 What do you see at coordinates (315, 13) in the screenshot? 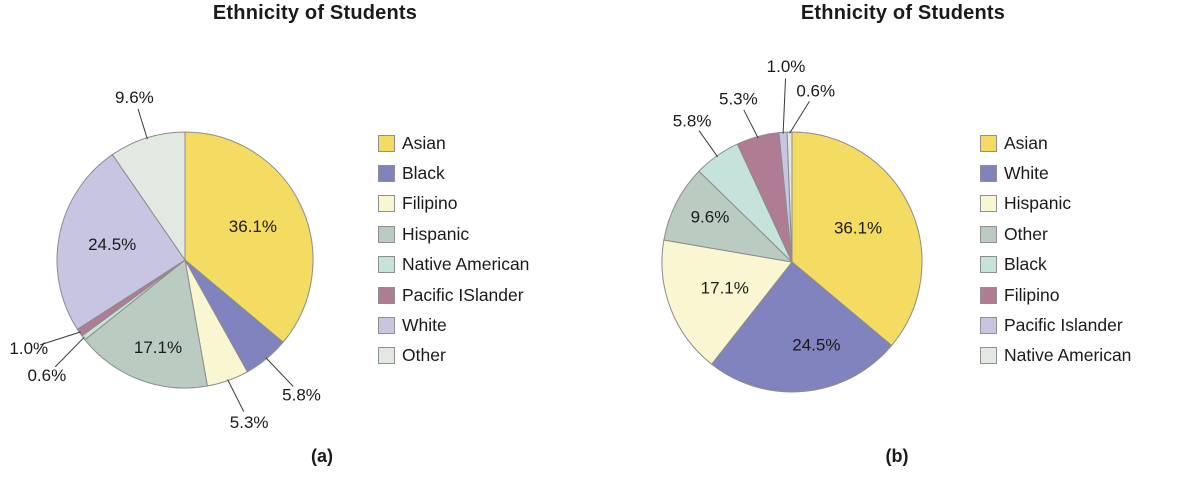
I see `chart-a-title: Ethnicity of Students` at bounding box center [315, 13].